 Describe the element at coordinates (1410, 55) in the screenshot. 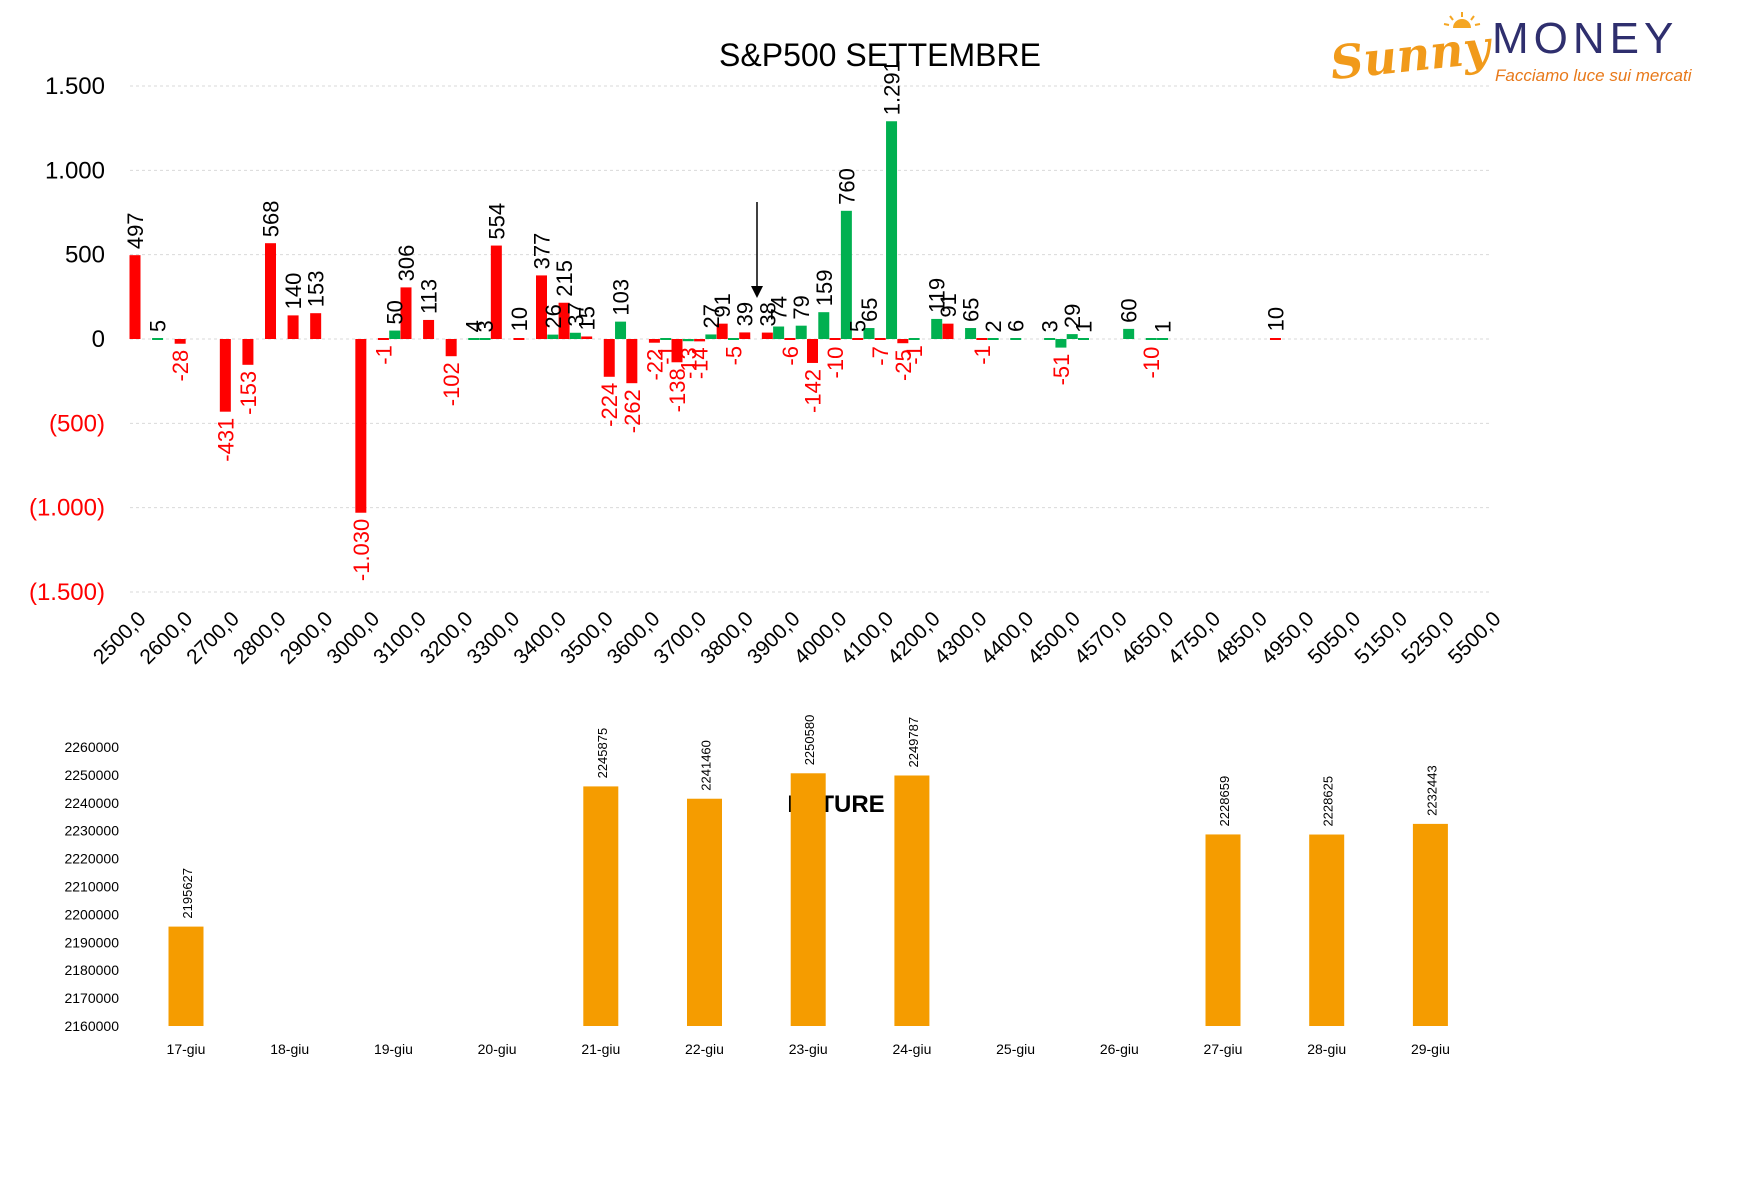

I see `logo-script-text: Sunny` at that location.